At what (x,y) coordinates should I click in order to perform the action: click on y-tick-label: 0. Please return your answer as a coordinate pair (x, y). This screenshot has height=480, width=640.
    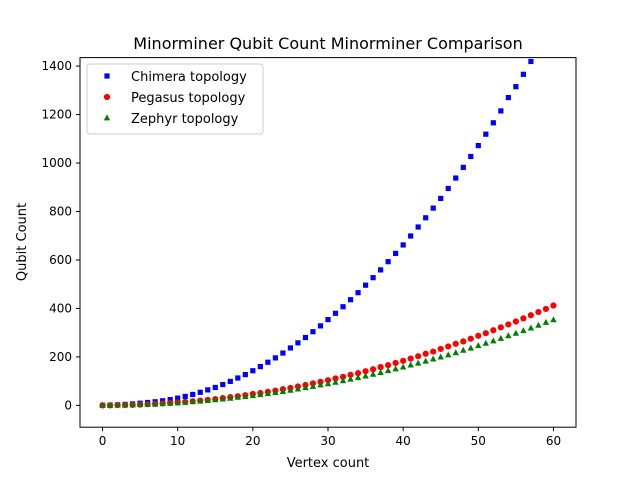
    Looking at the image, I should click on (68, 405).